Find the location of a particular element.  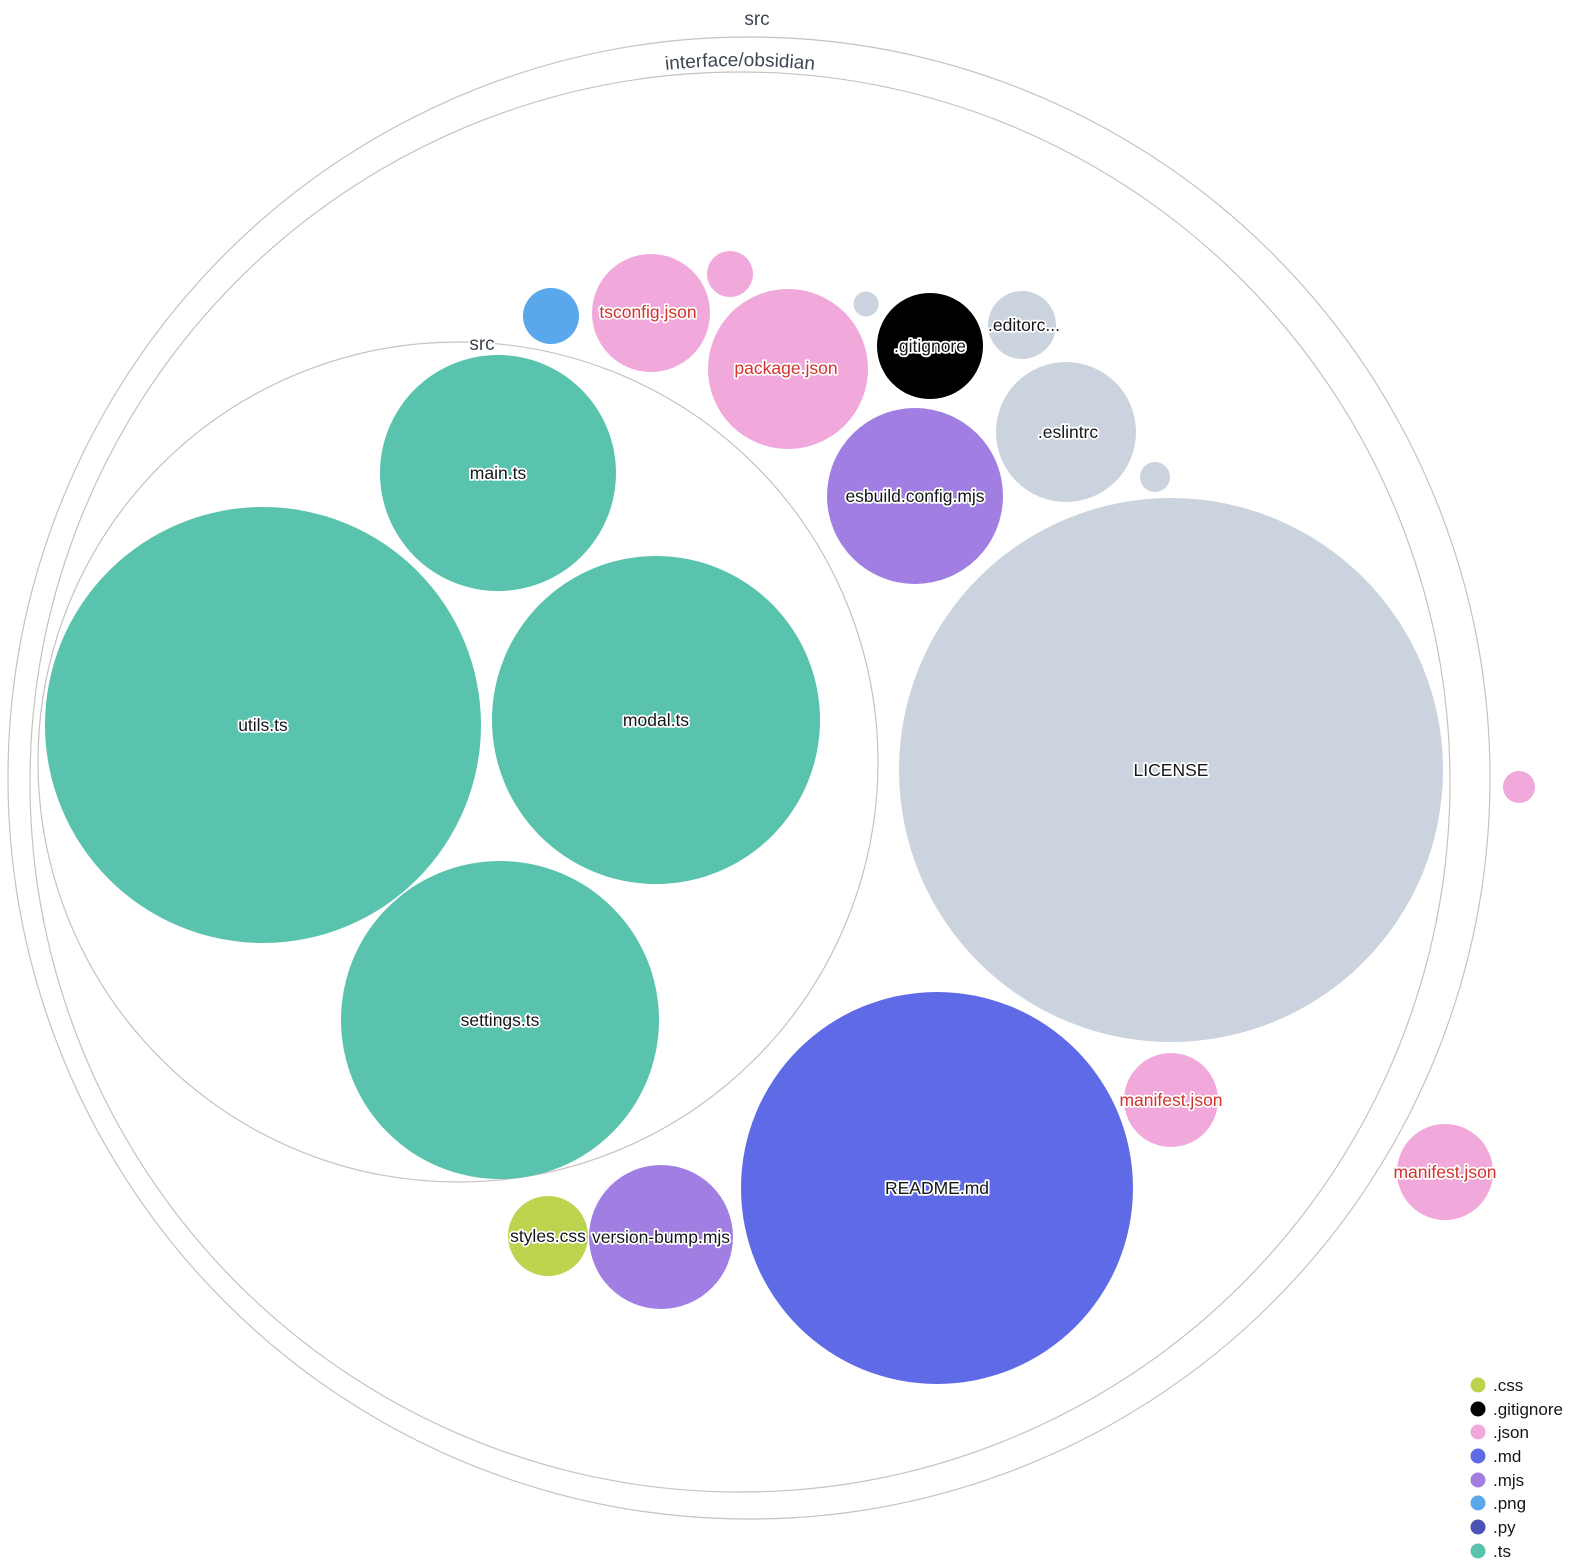

file-circle-manifest-json-inner is located at coordinates (1171, 1100).